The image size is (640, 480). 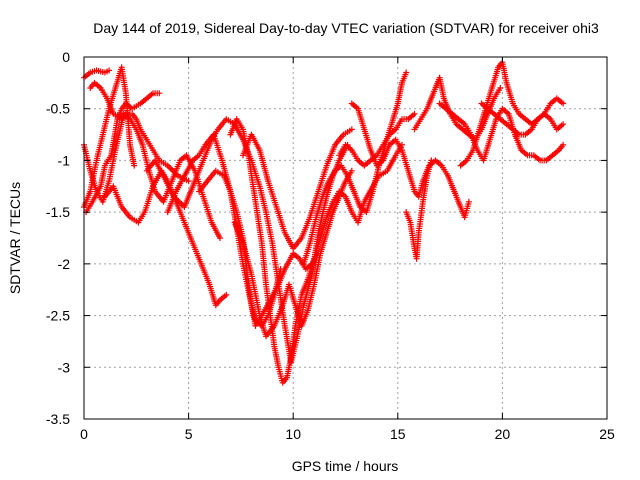 I want to click on x-tick-label: 5, so click(x=189, y=434).